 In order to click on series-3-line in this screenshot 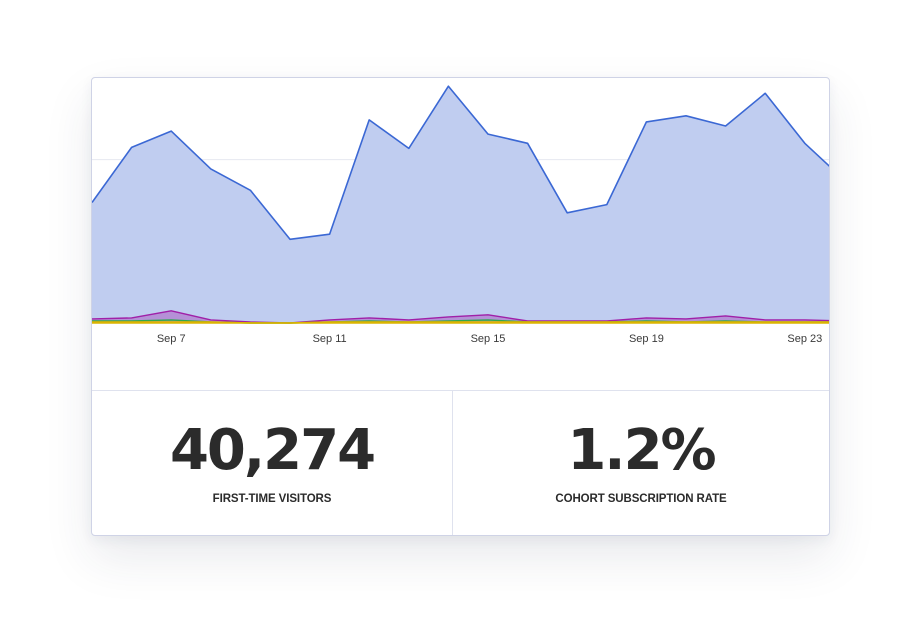, I will do `click(460, 322)`.